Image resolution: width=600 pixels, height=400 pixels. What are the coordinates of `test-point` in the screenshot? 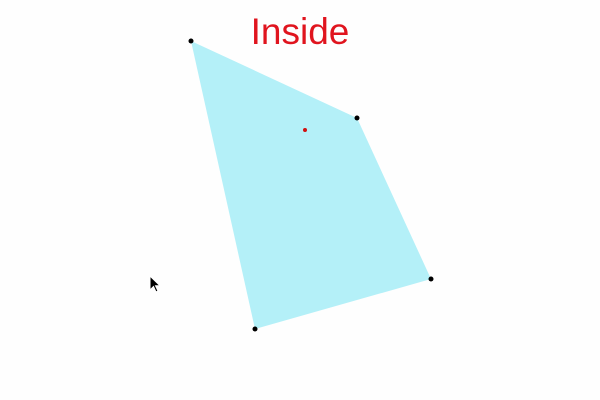 It's located at (305, 130).